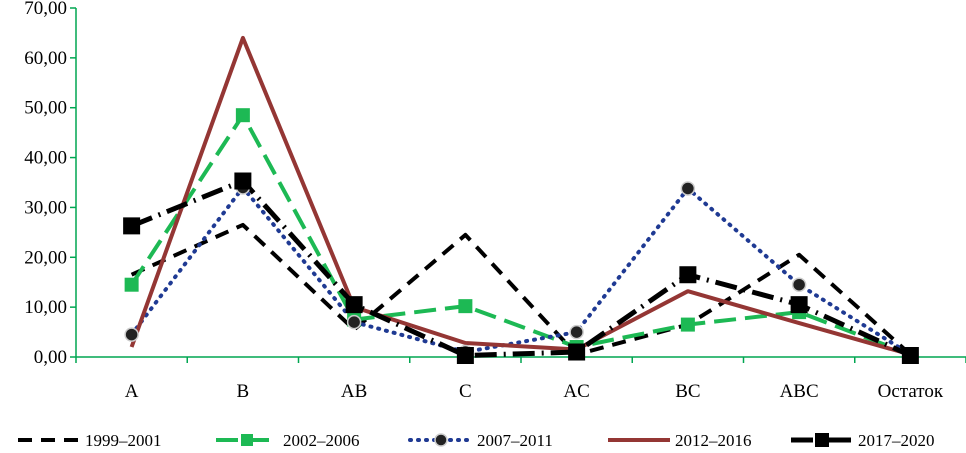 This screenshot has width=966, height=453. What do you see at coordinates (45, 108) in the screenshot?
I see `y-tick-label: 50,00` at bounding box center [45, 108].